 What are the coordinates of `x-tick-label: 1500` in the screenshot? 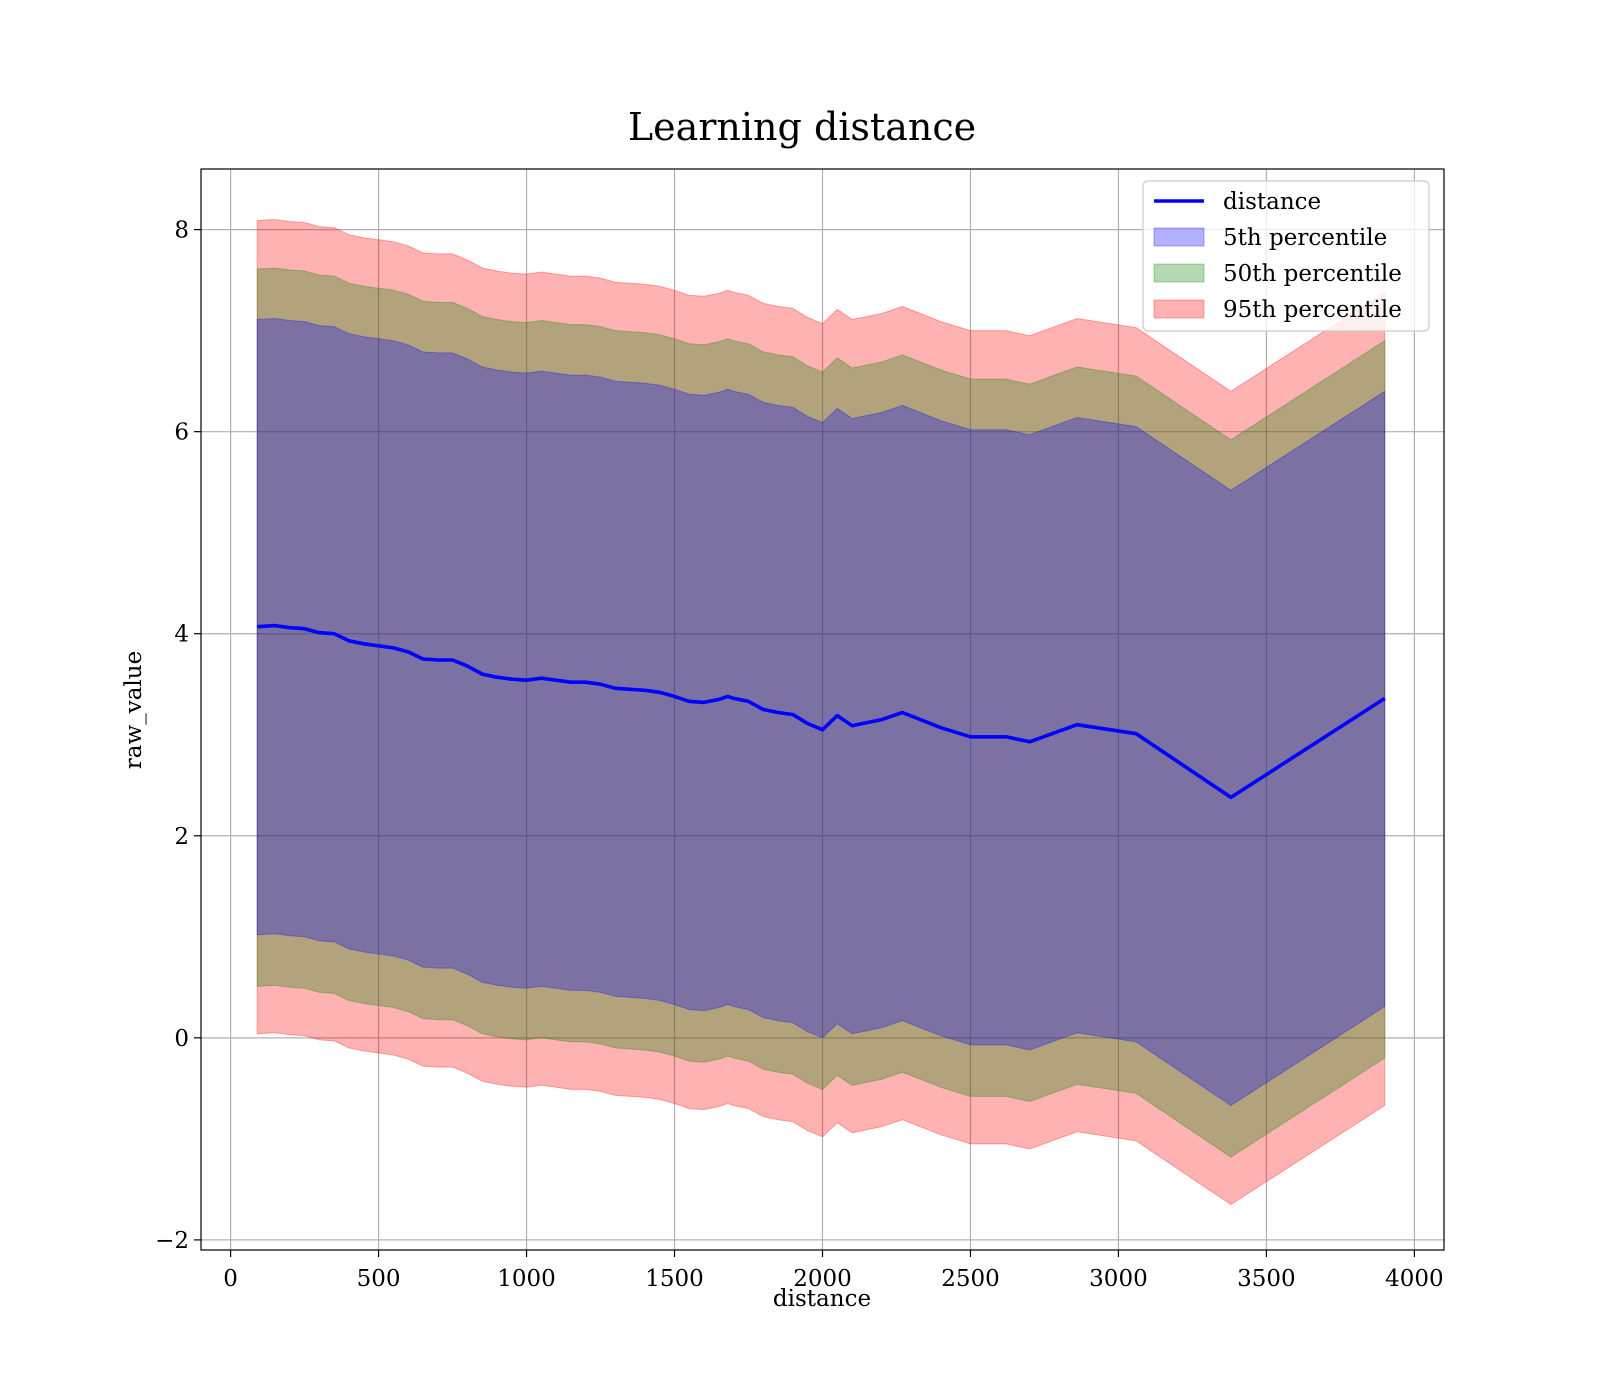 It's located at (674, 1279).